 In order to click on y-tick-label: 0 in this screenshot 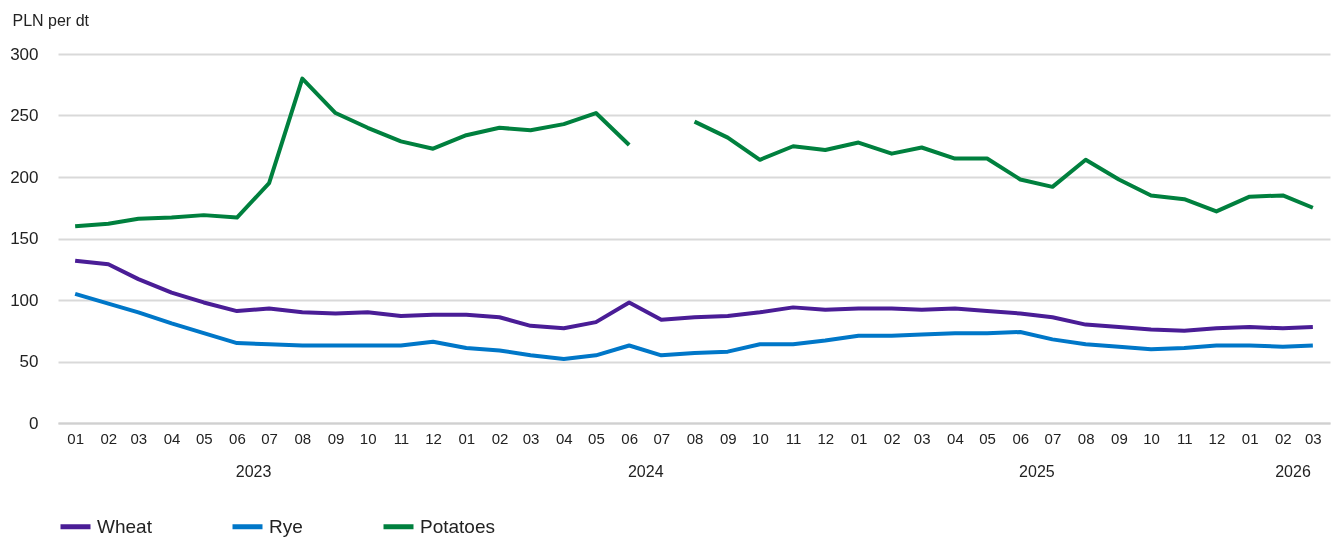, I will do `click(34, 423)`.